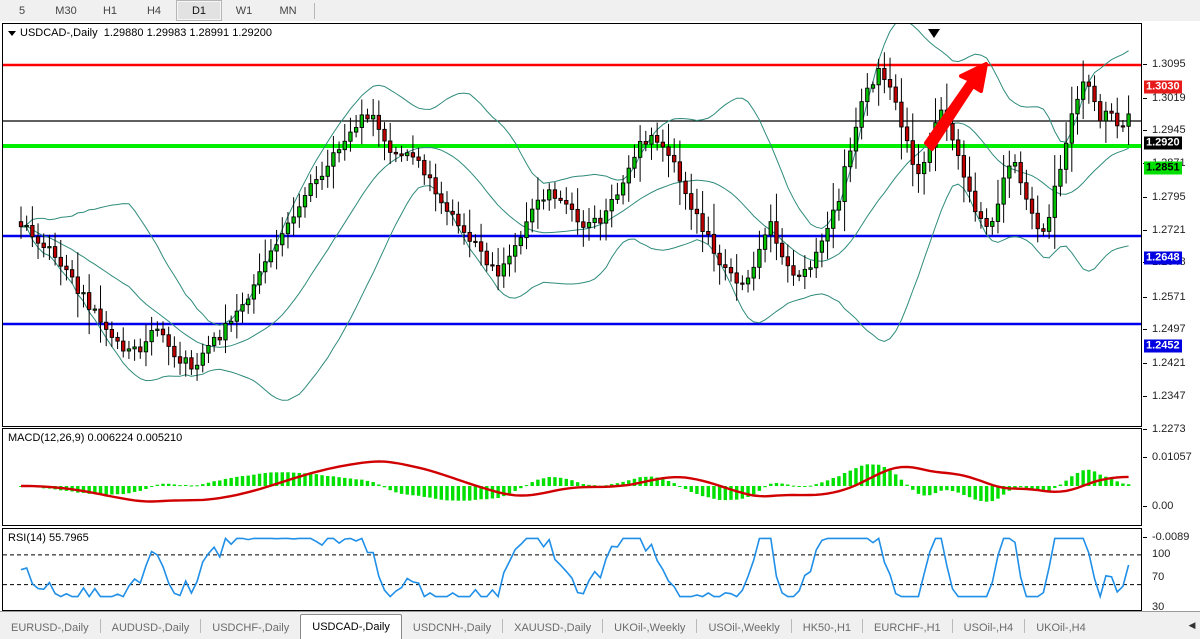 This screenshot has width=1200, height=639. Describe the element at coordinates (1163, 346) in the screenshot. I see `price-tag-support-blue-2: 1.2452` at that location.